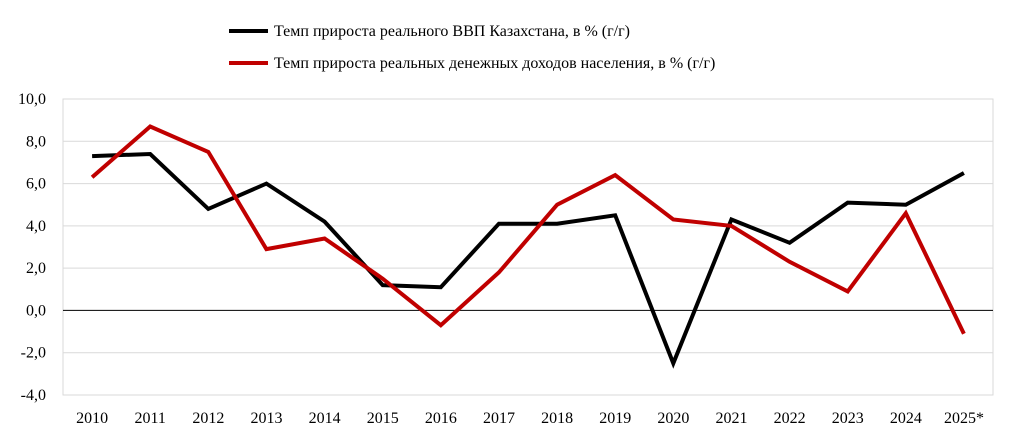 The height and width of the screenshot is (441, 1016). Describe the element at coordinates (32, 247) in the screenshot. I see `y-axis-tick-labels: -4,0 -2,0 0,0 2,0 4,0 6,0 8,0 10,0` at that location.